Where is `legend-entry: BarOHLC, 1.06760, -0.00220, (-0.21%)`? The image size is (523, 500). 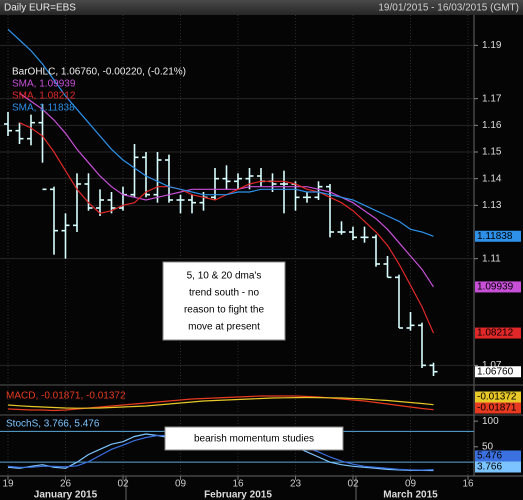
legend-entry: BarOHLC, 1.06760, -0.00220, (-0.21%) is located at coordinates (99, 72).